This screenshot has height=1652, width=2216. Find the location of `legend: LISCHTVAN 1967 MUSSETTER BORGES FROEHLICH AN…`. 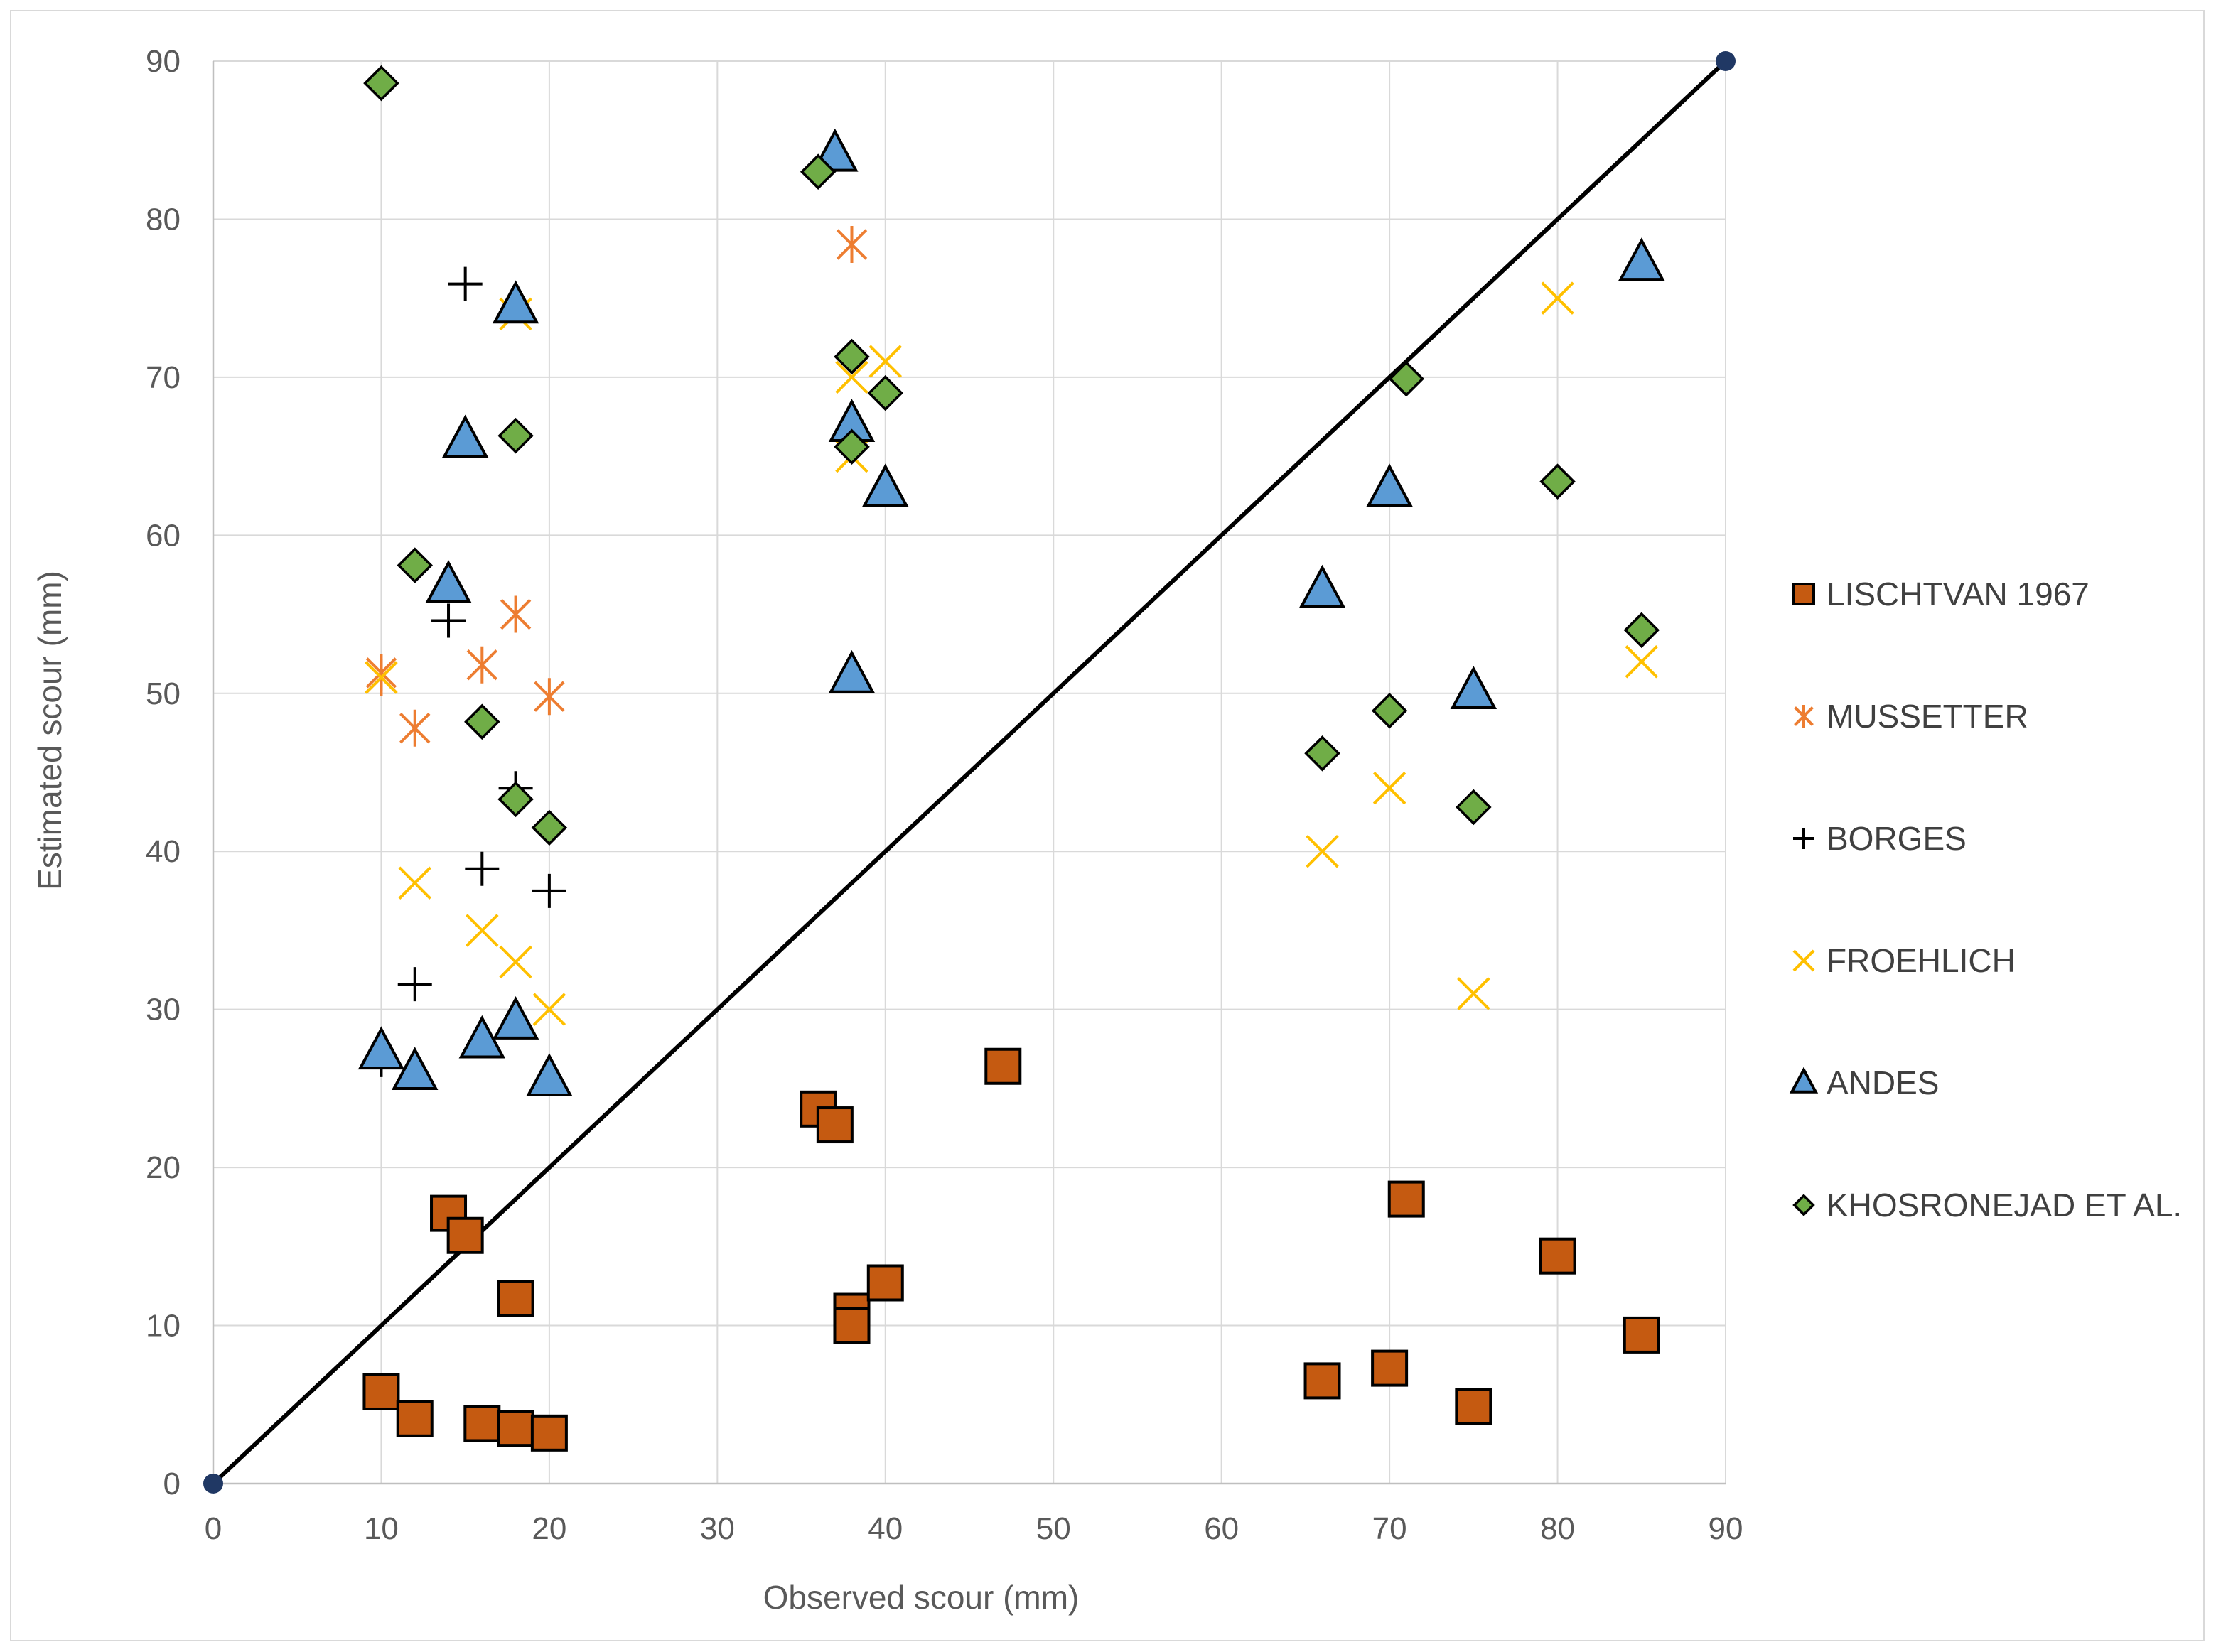

legend: LISCHTVAN 1967 MUSSETTER BORGES FROEHLICH AN… is located at coordinates (1985, 900).